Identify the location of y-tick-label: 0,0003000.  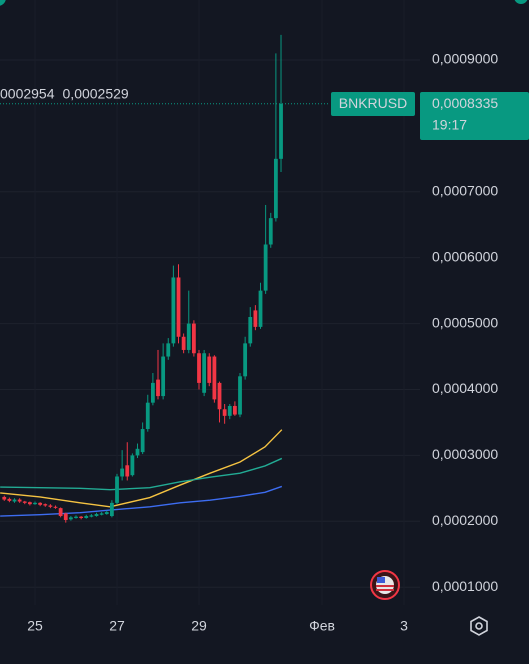
(465, 454).